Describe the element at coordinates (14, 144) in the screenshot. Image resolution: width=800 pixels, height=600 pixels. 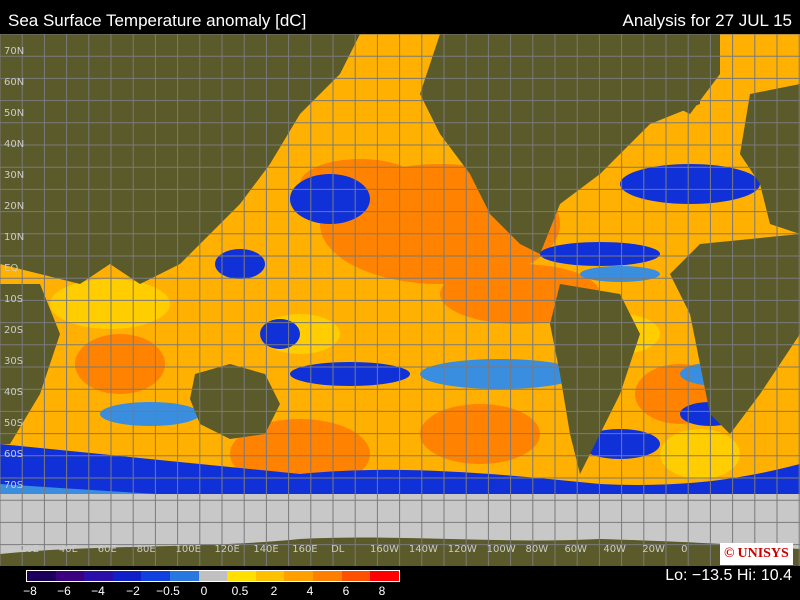
I see `lat-label: 40N` at that location.